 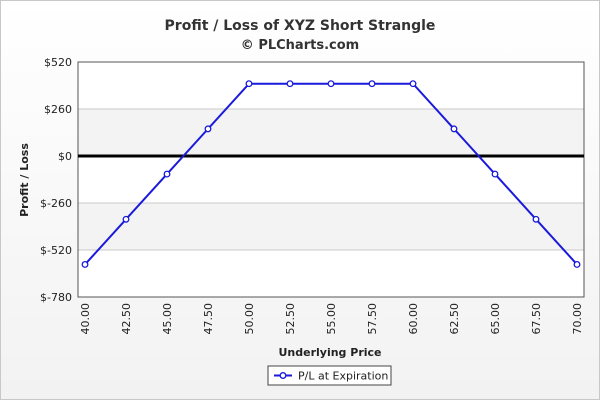 I want to click on y-axis-label: Profit / Loss, so click(x=24, y=180).